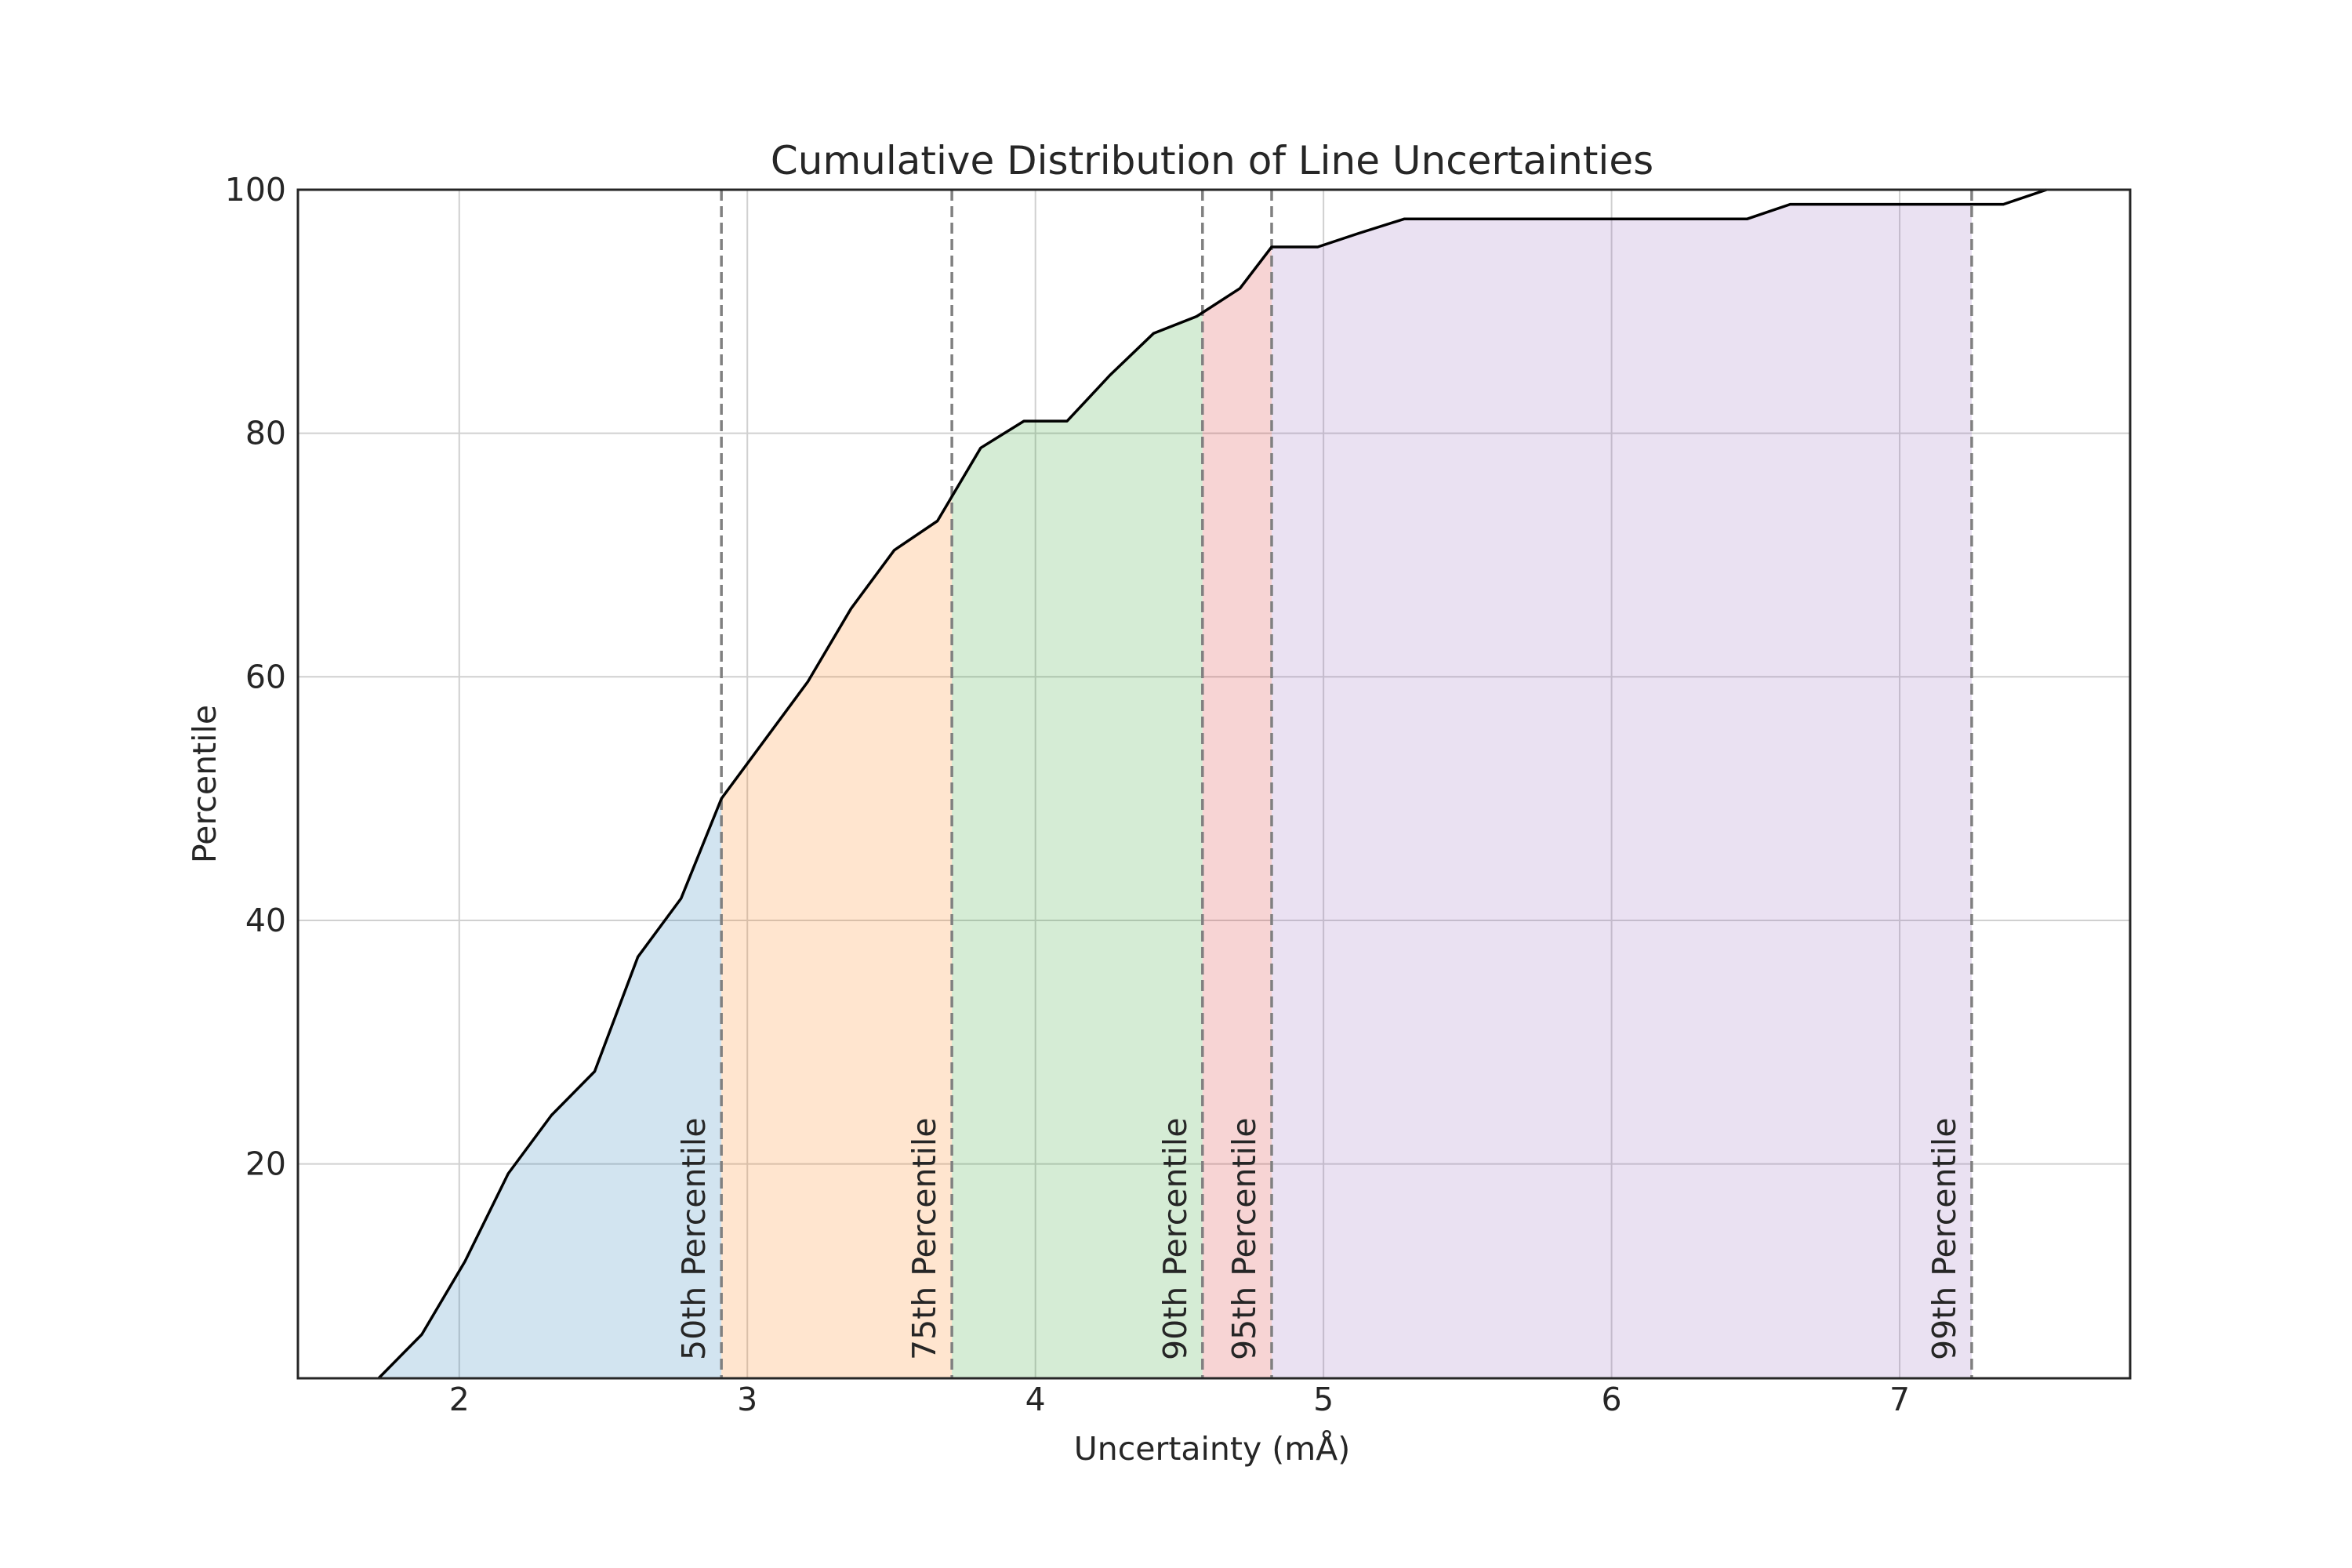 This screenshot has width=2352, height=1568. I want to click on x-tick-label: 7, so click(1899, 1399).